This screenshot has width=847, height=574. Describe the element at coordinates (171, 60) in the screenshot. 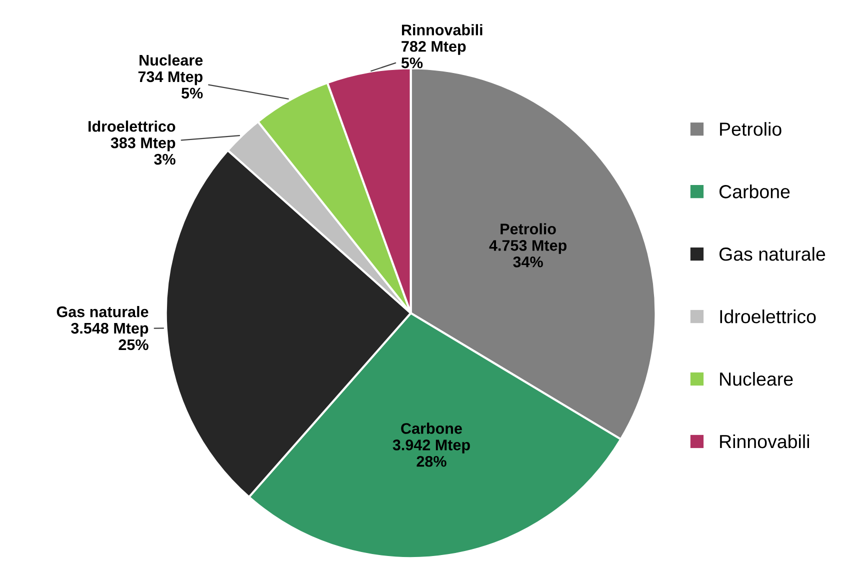

I see `slice-label: Nucleare` at that location.